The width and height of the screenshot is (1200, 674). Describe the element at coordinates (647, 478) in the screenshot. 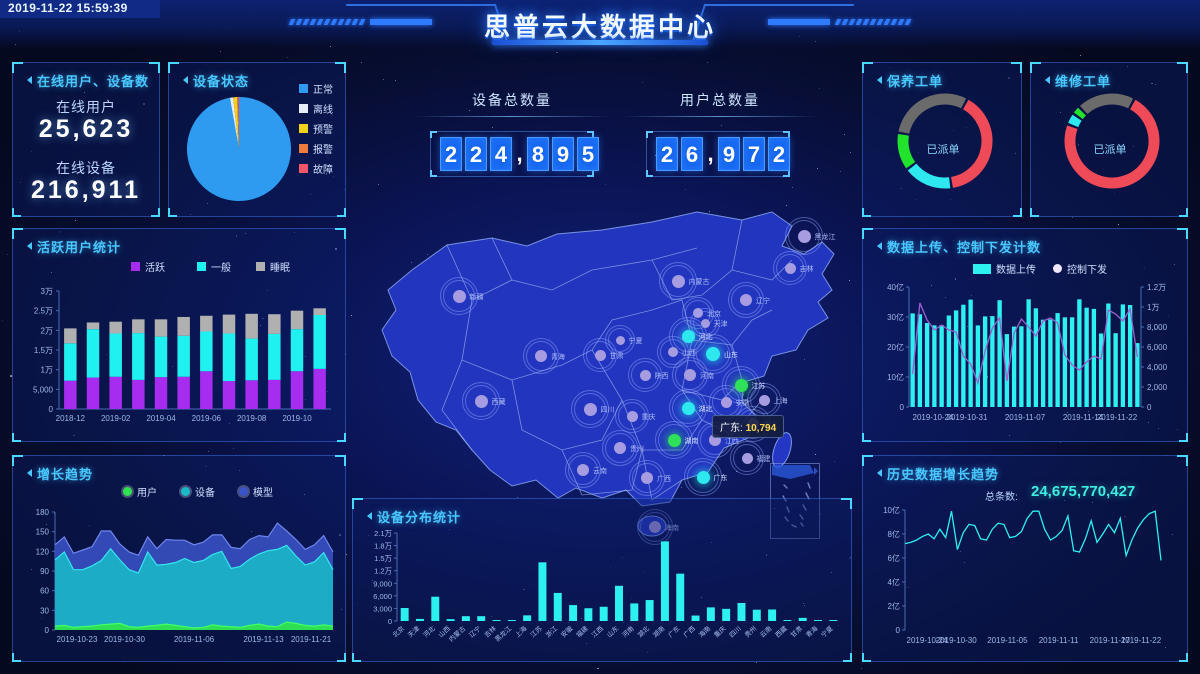

I see `map-point-广西` at that location.